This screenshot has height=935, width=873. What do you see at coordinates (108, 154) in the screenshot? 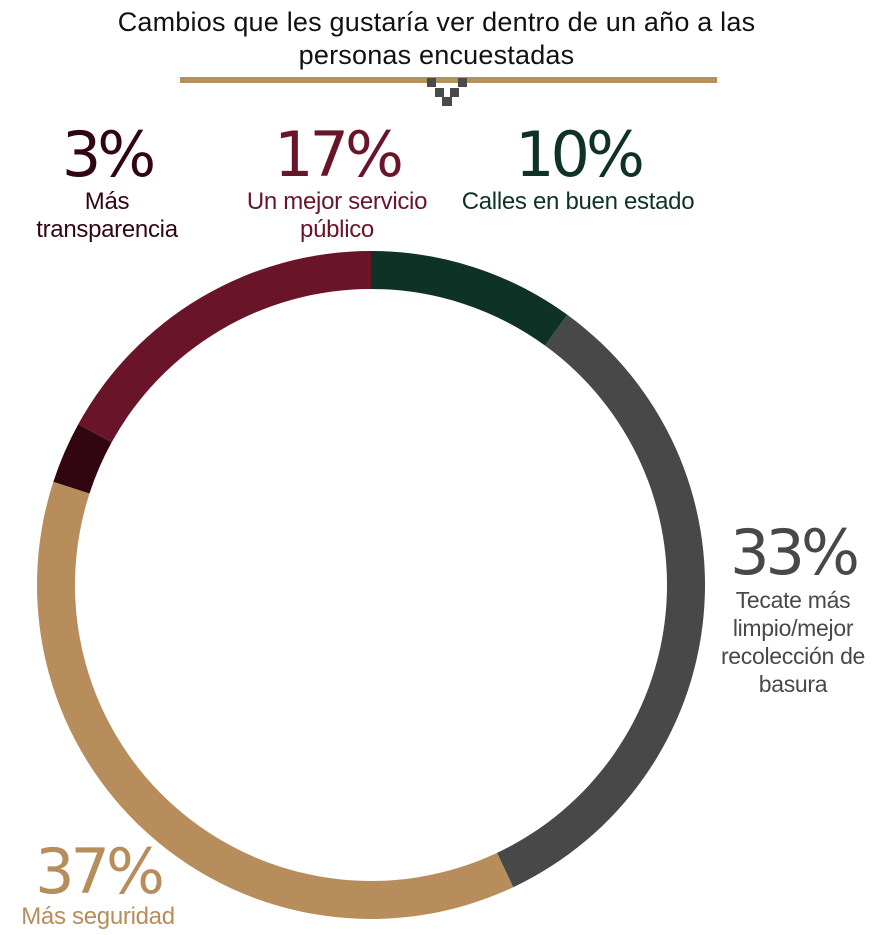
I see `pct-transparencia: 3%` at bounding box center [108, 154].